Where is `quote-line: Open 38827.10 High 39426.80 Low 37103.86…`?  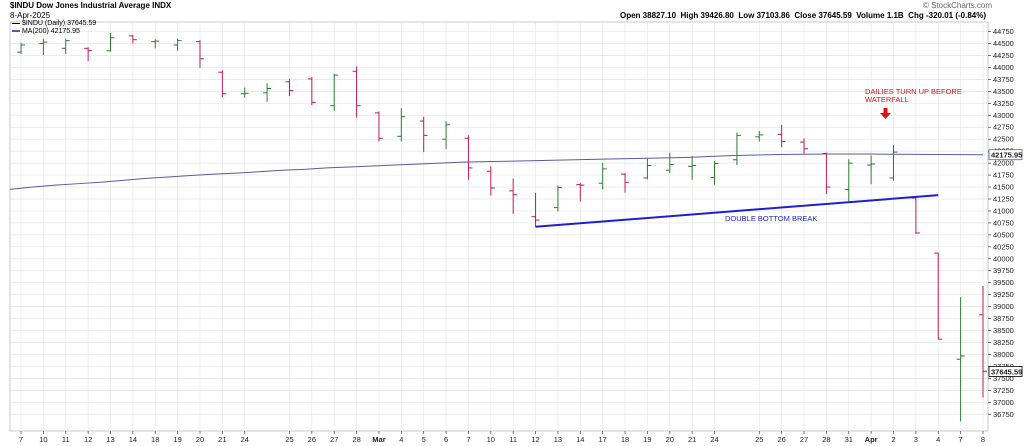 quote-line: Open 38827.10 High 39426.80 Low 37103.86… is located at coordinates (803, 15).